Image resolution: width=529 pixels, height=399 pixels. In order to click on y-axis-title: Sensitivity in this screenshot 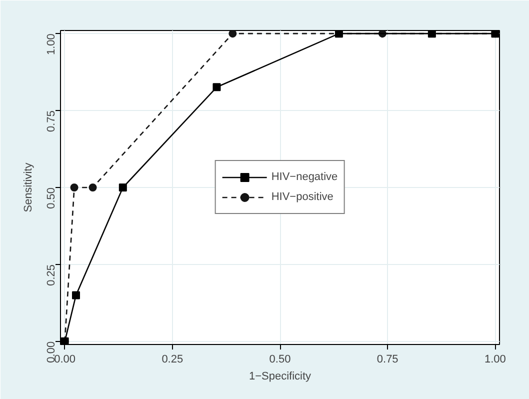, I will do `click(28, 187)`.